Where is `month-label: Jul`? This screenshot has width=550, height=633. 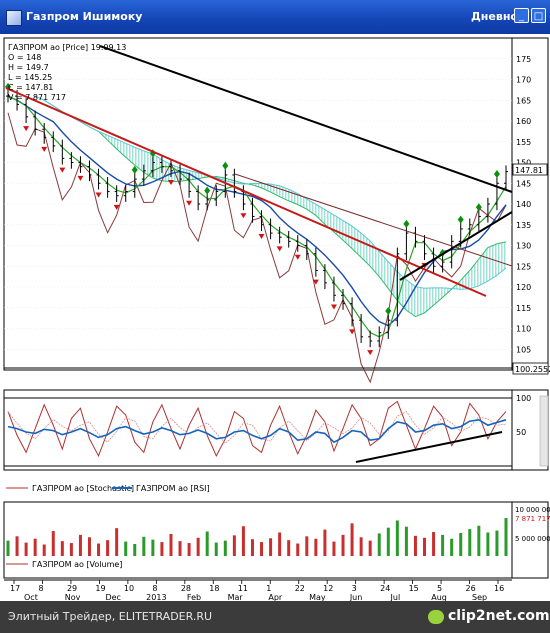 month-label: Jul is located at coordinates (395, 597).